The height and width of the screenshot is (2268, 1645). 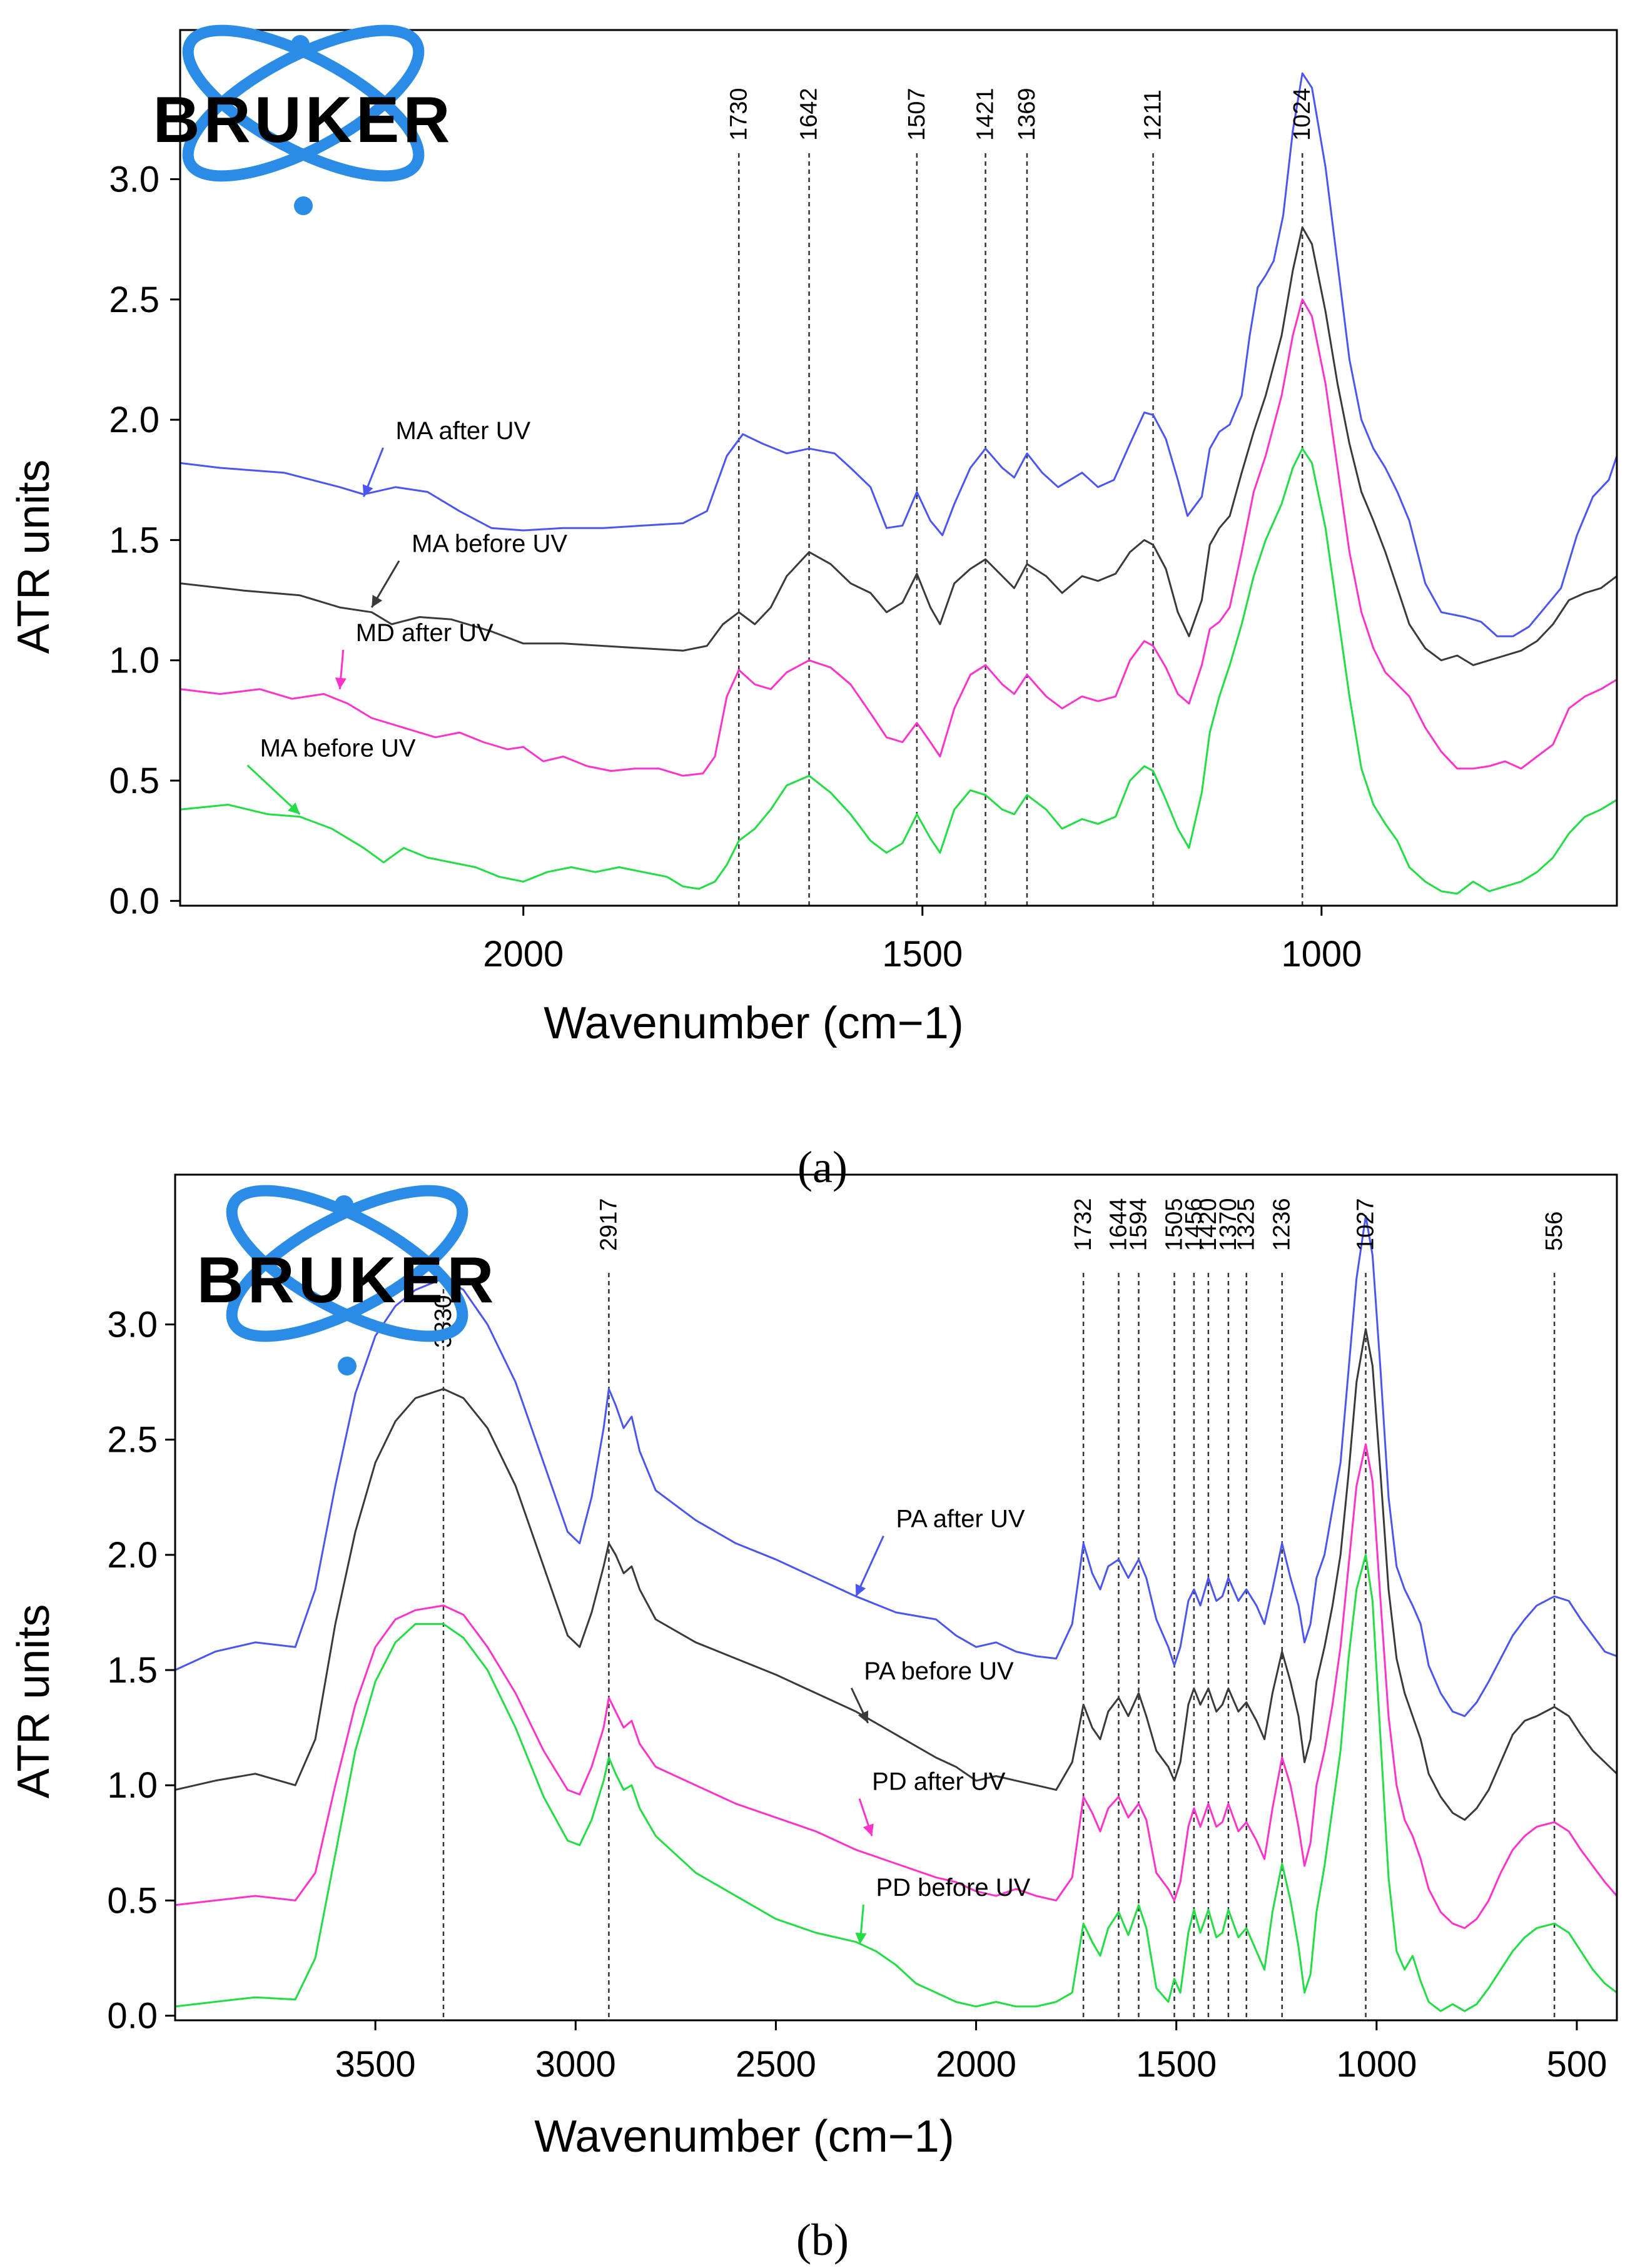 I want to click on series-label: MA after UV, so click(x=463, y=431).